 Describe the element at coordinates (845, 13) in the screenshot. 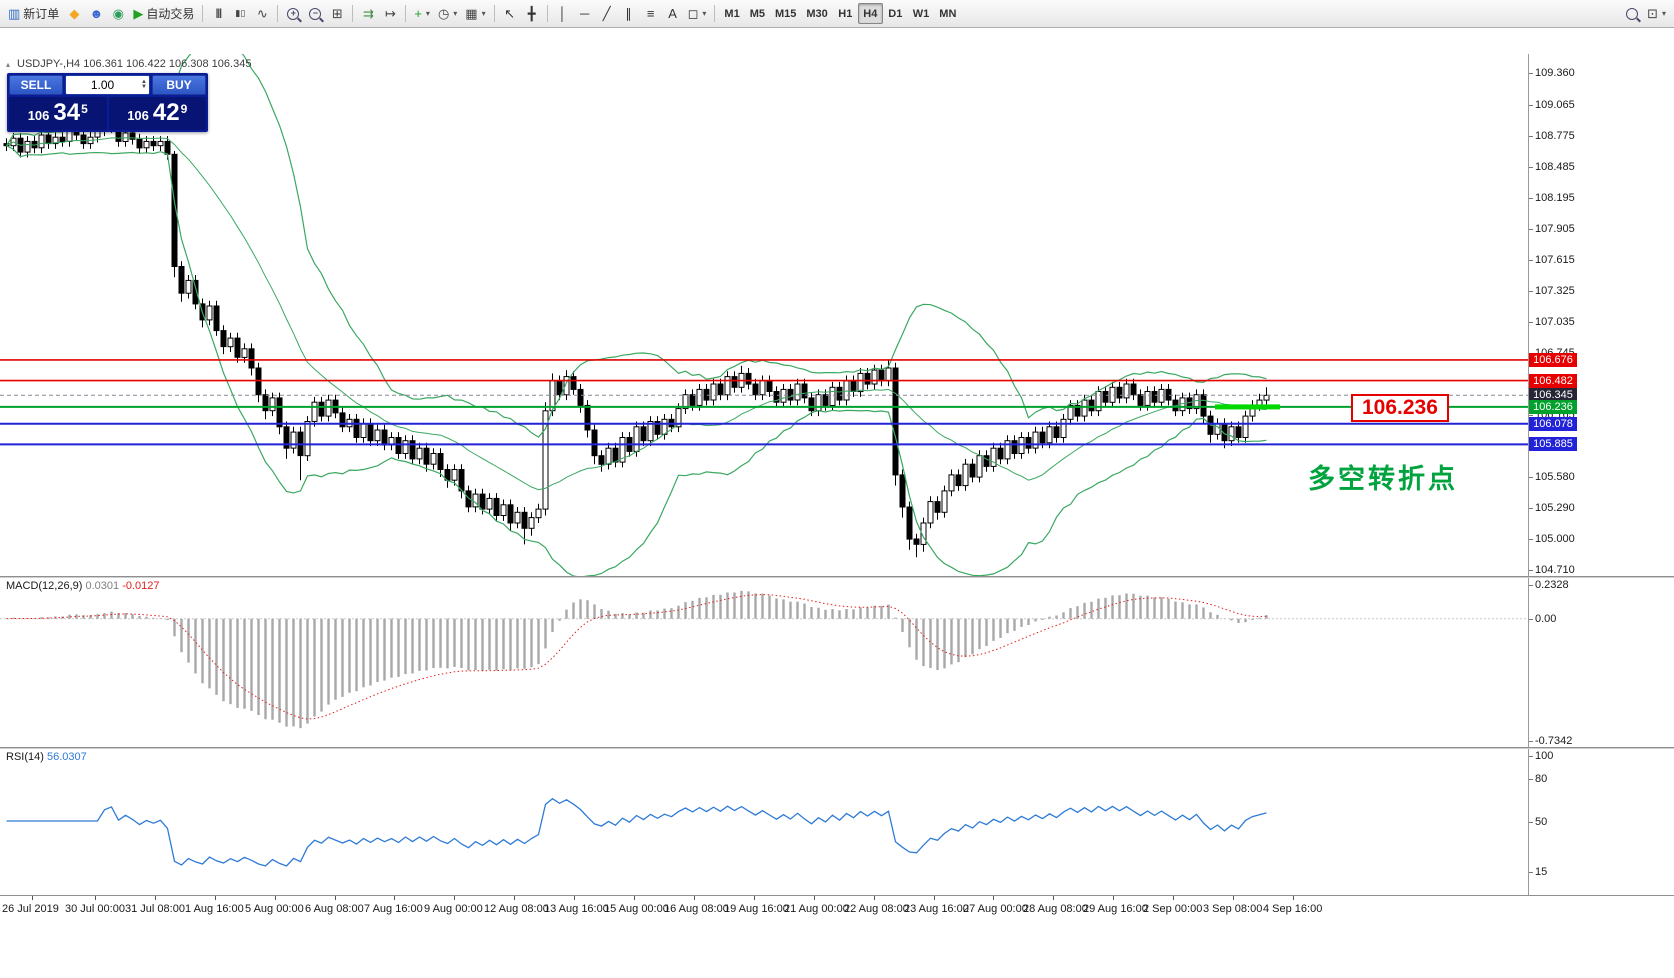

I see `timeframe-h1-button: H1` at that location.